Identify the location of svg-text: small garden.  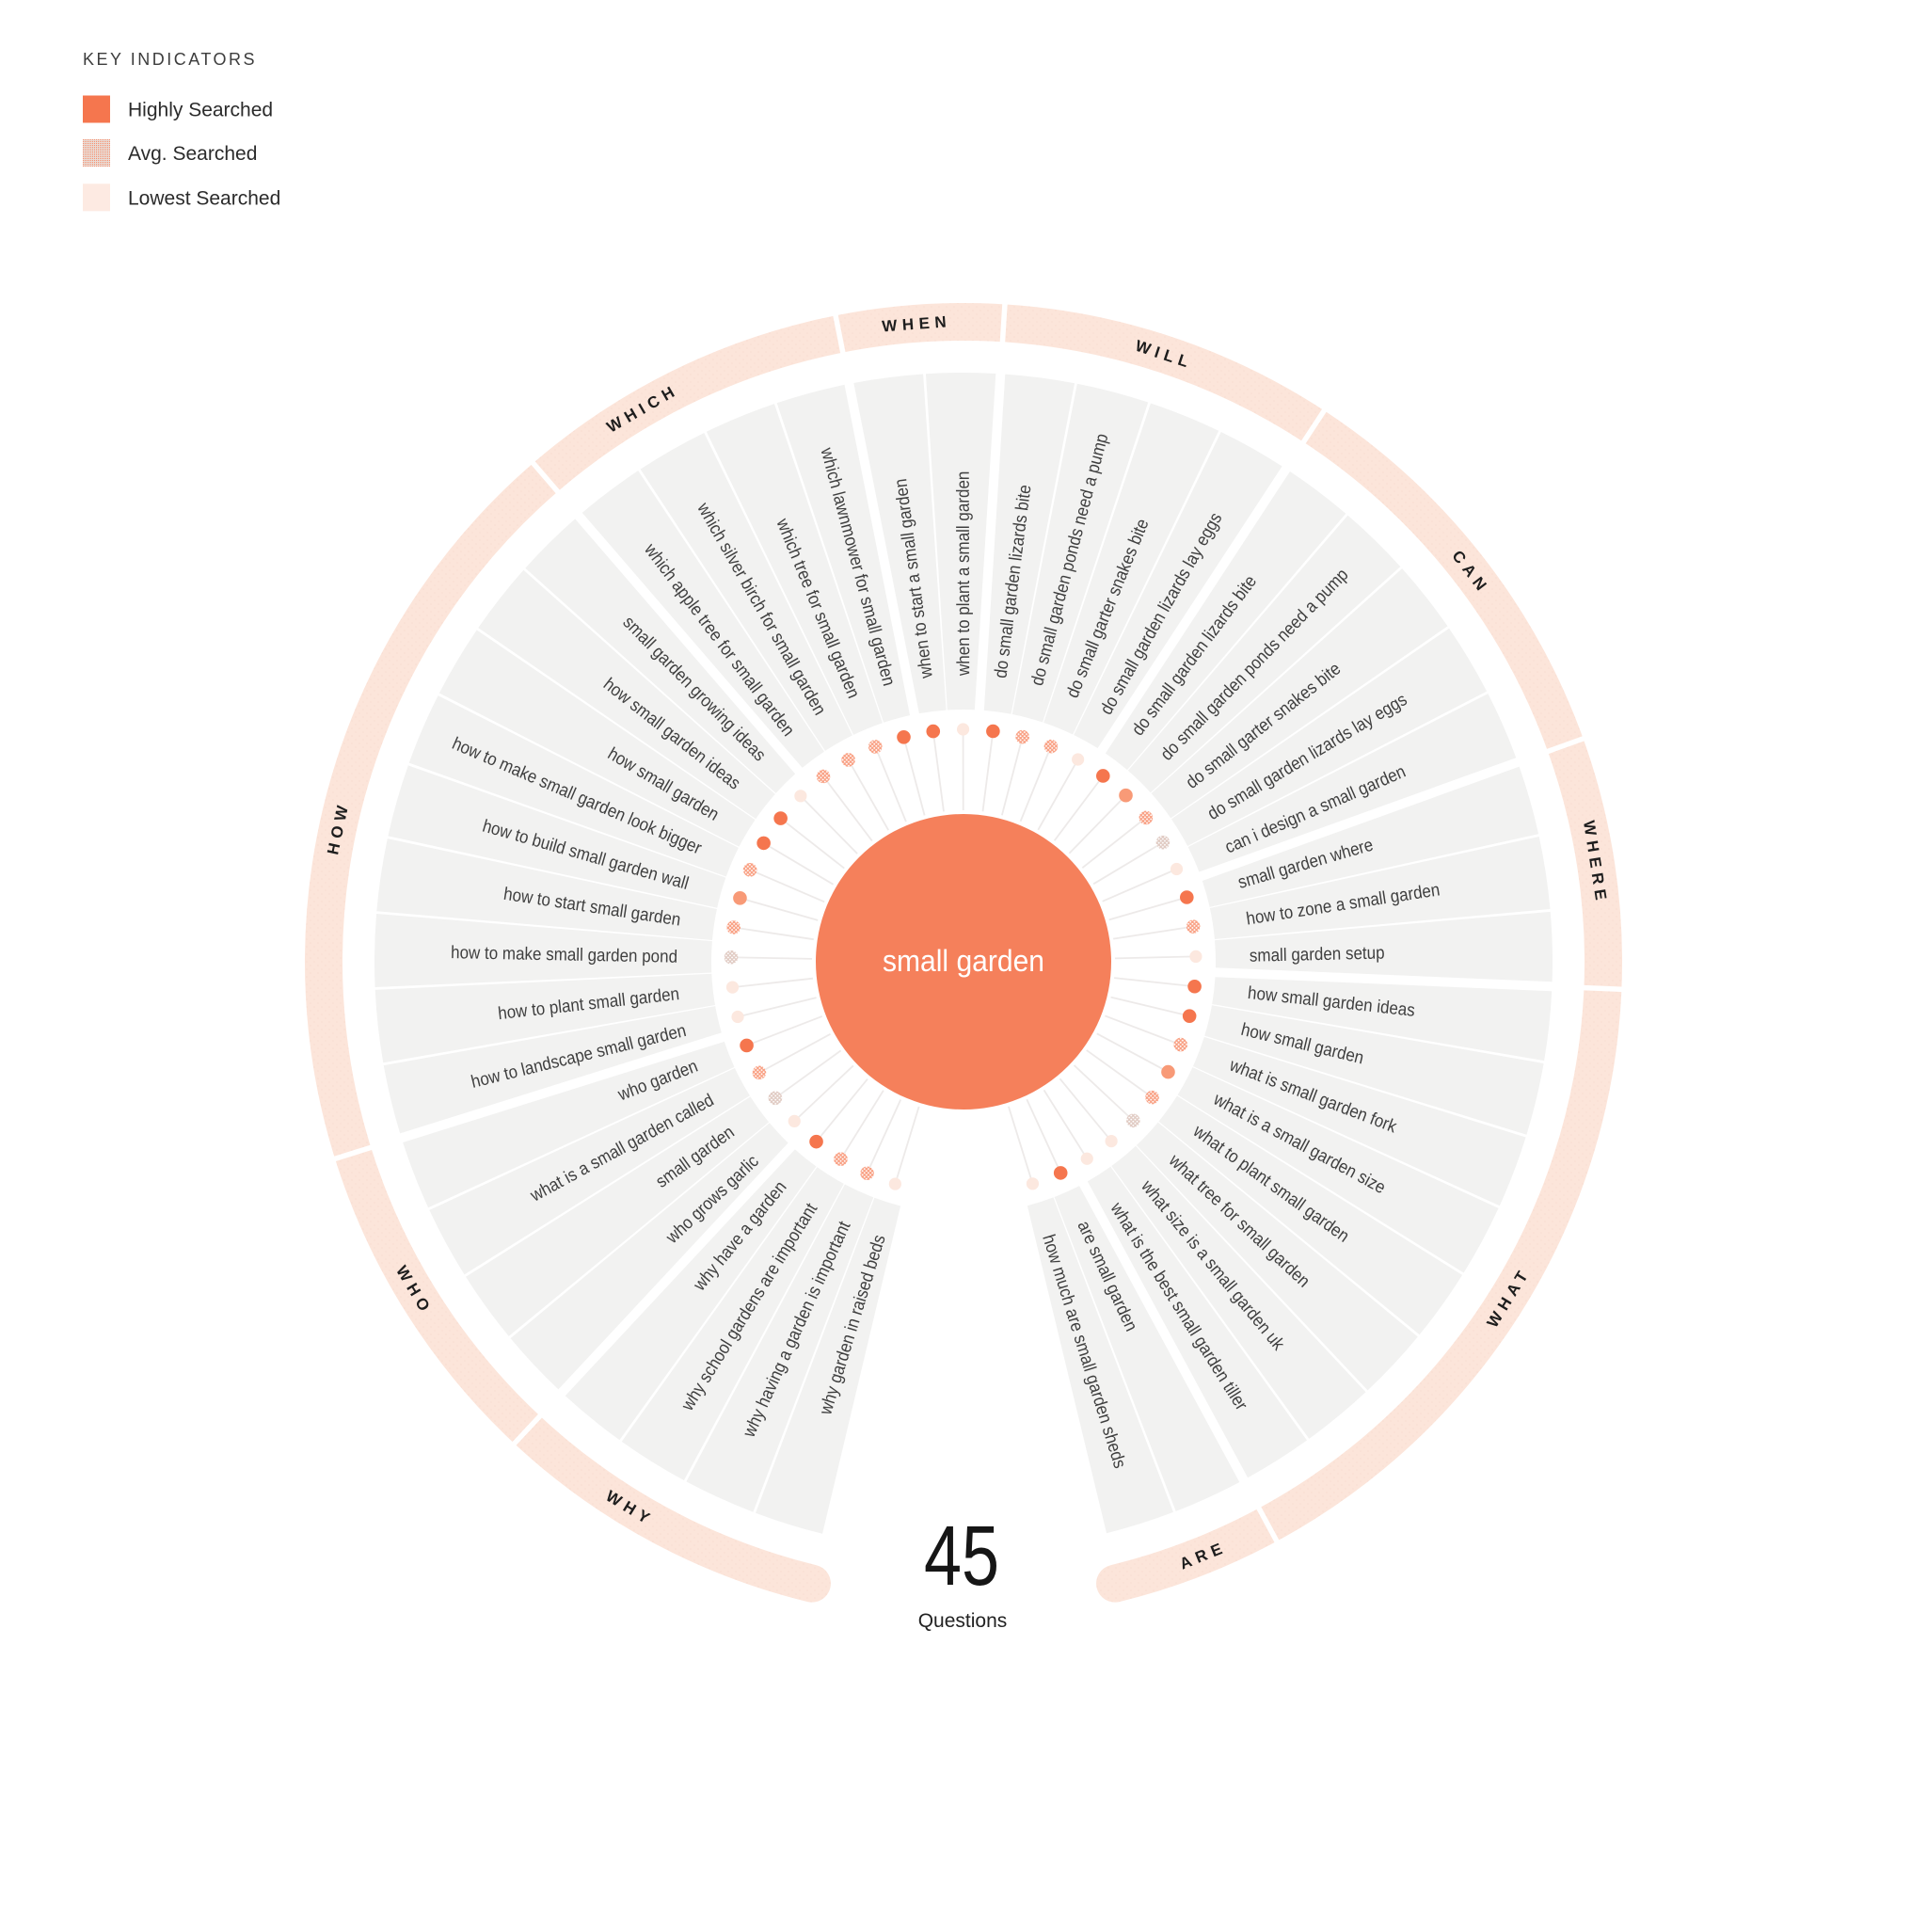
(963, 961).